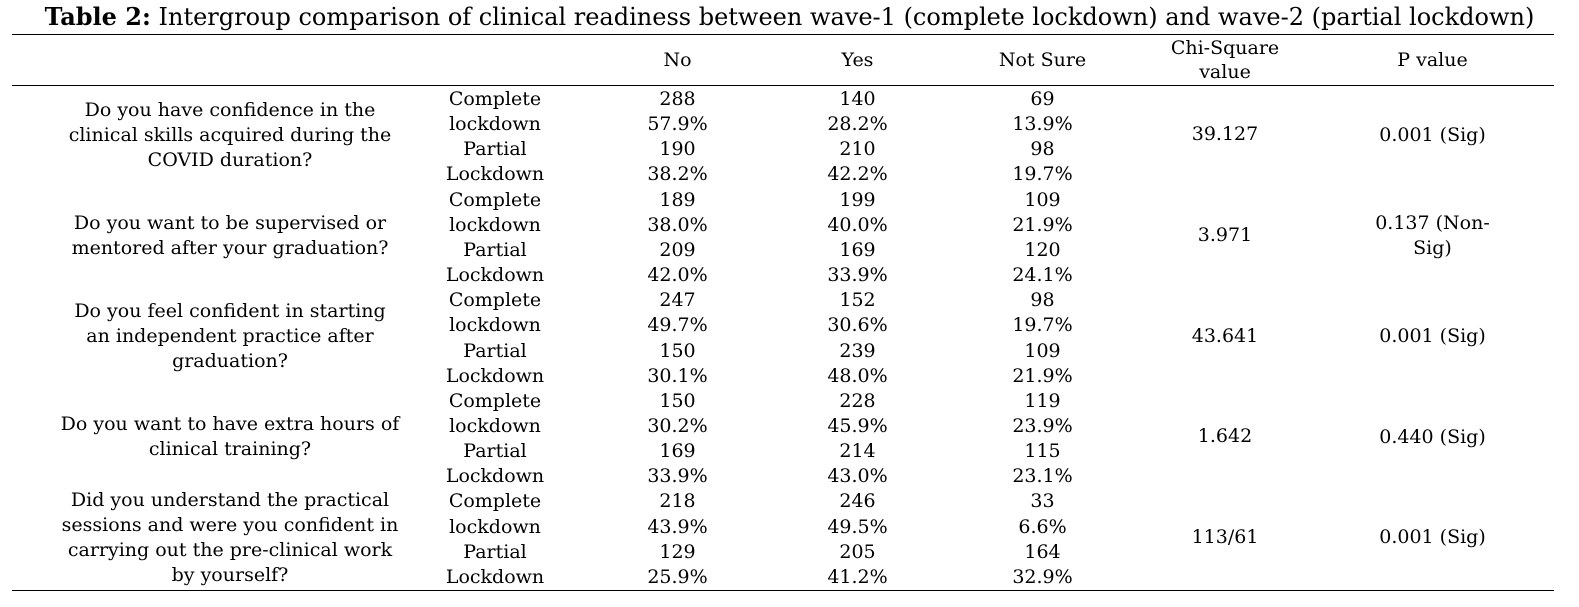  What do you see at coordinates (857, 551) in the screenshot?
I see `yes-value: 205` at bounding box center [857, 551].